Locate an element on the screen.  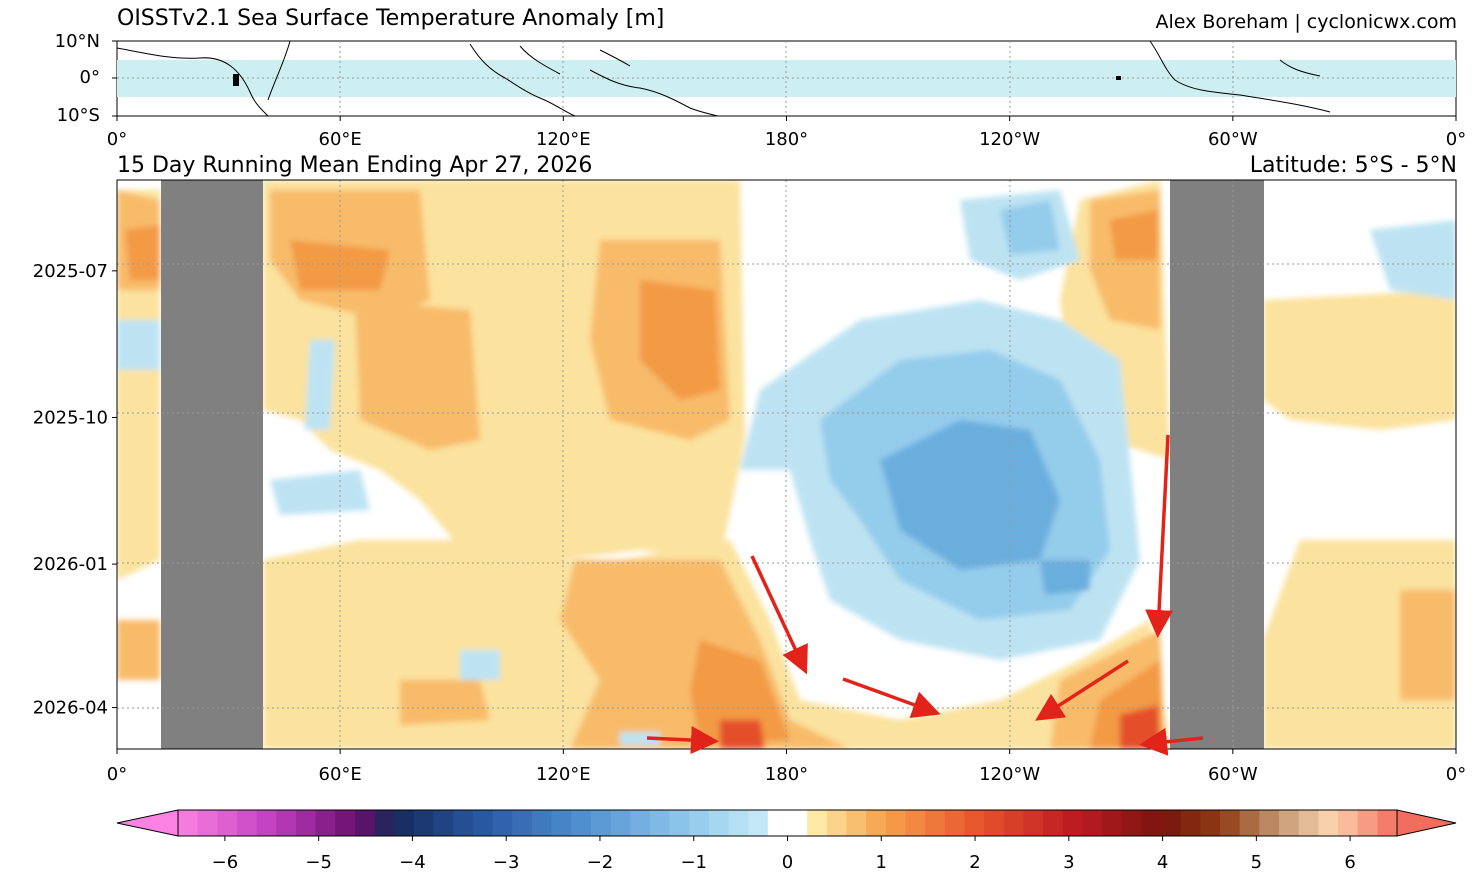
x-tick-label: 120°E is located at coordinates (563, 139).